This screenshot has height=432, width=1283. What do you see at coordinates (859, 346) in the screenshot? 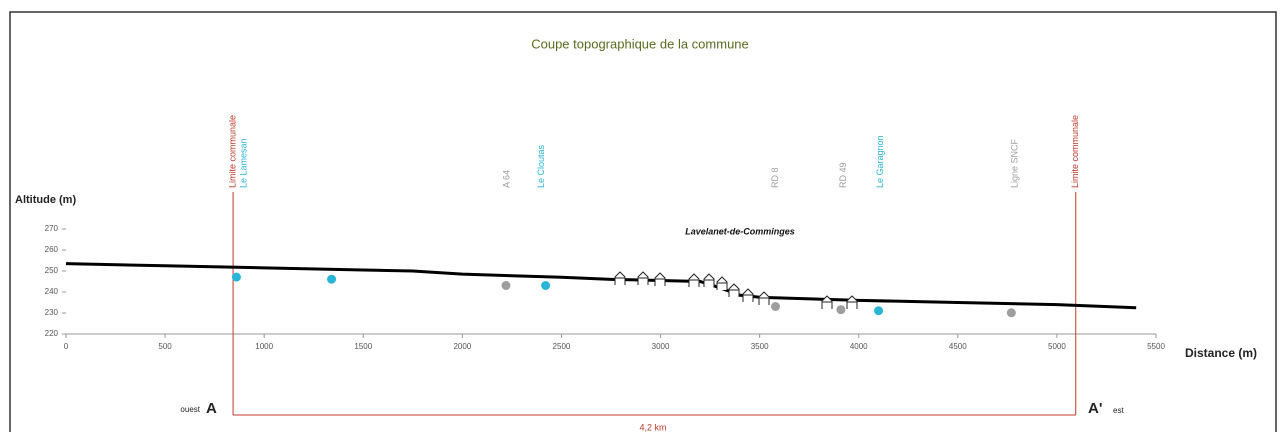
I see `x-tick-label: 4000` at bounding box center [859, 346].